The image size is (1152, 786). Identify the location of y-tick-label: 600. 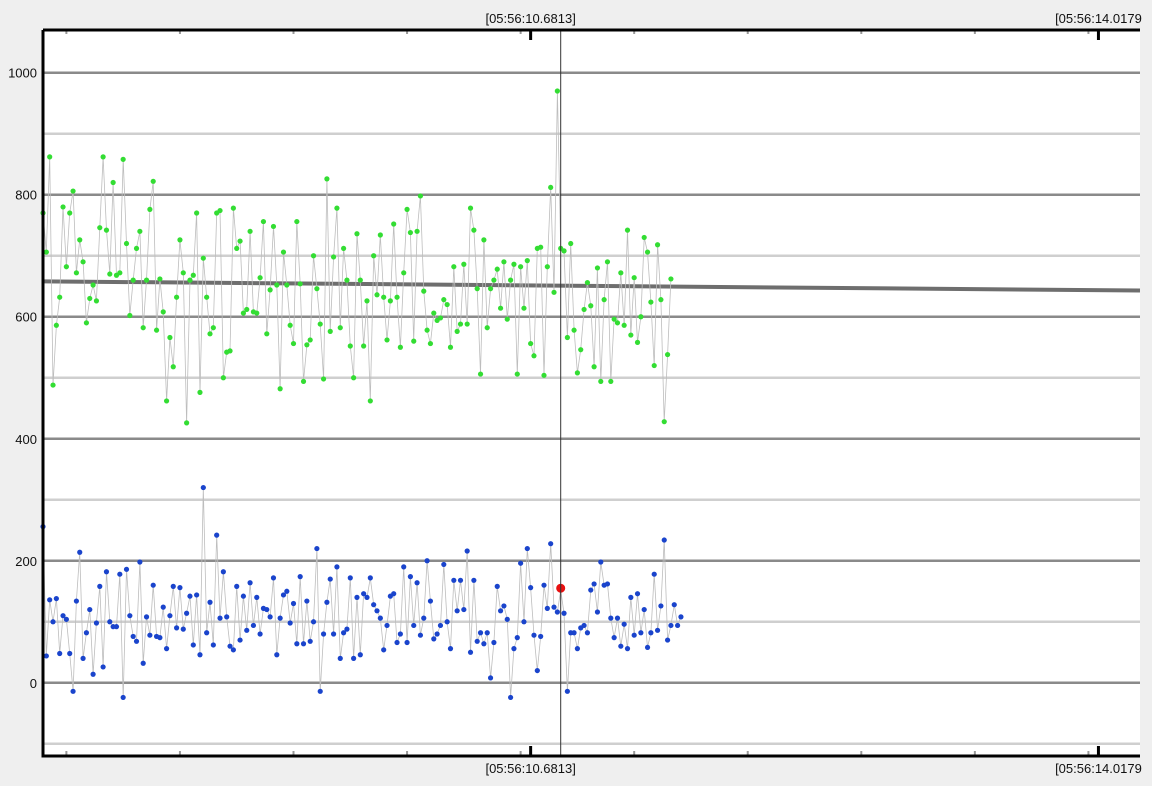
(26, 317).